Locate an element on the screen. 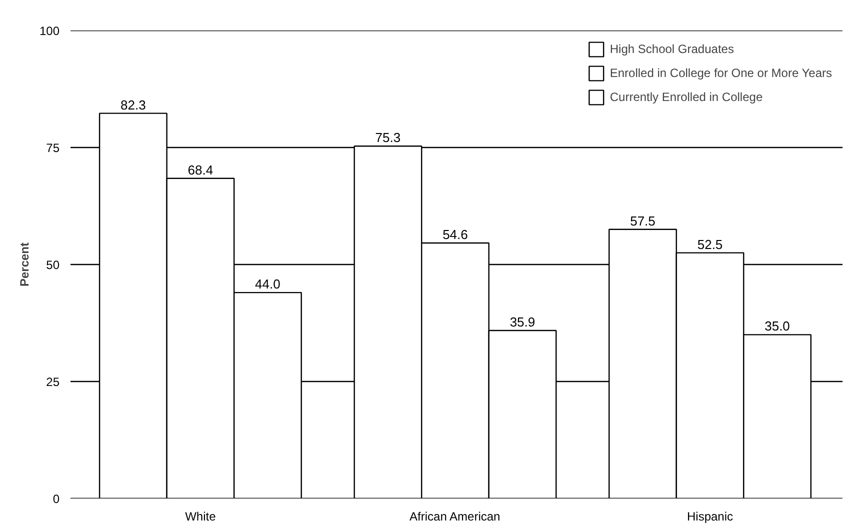 The height and width of the screenshot is (526, 847). legend-label: Currently Enrolled in College is located at coordinates (686, 97).